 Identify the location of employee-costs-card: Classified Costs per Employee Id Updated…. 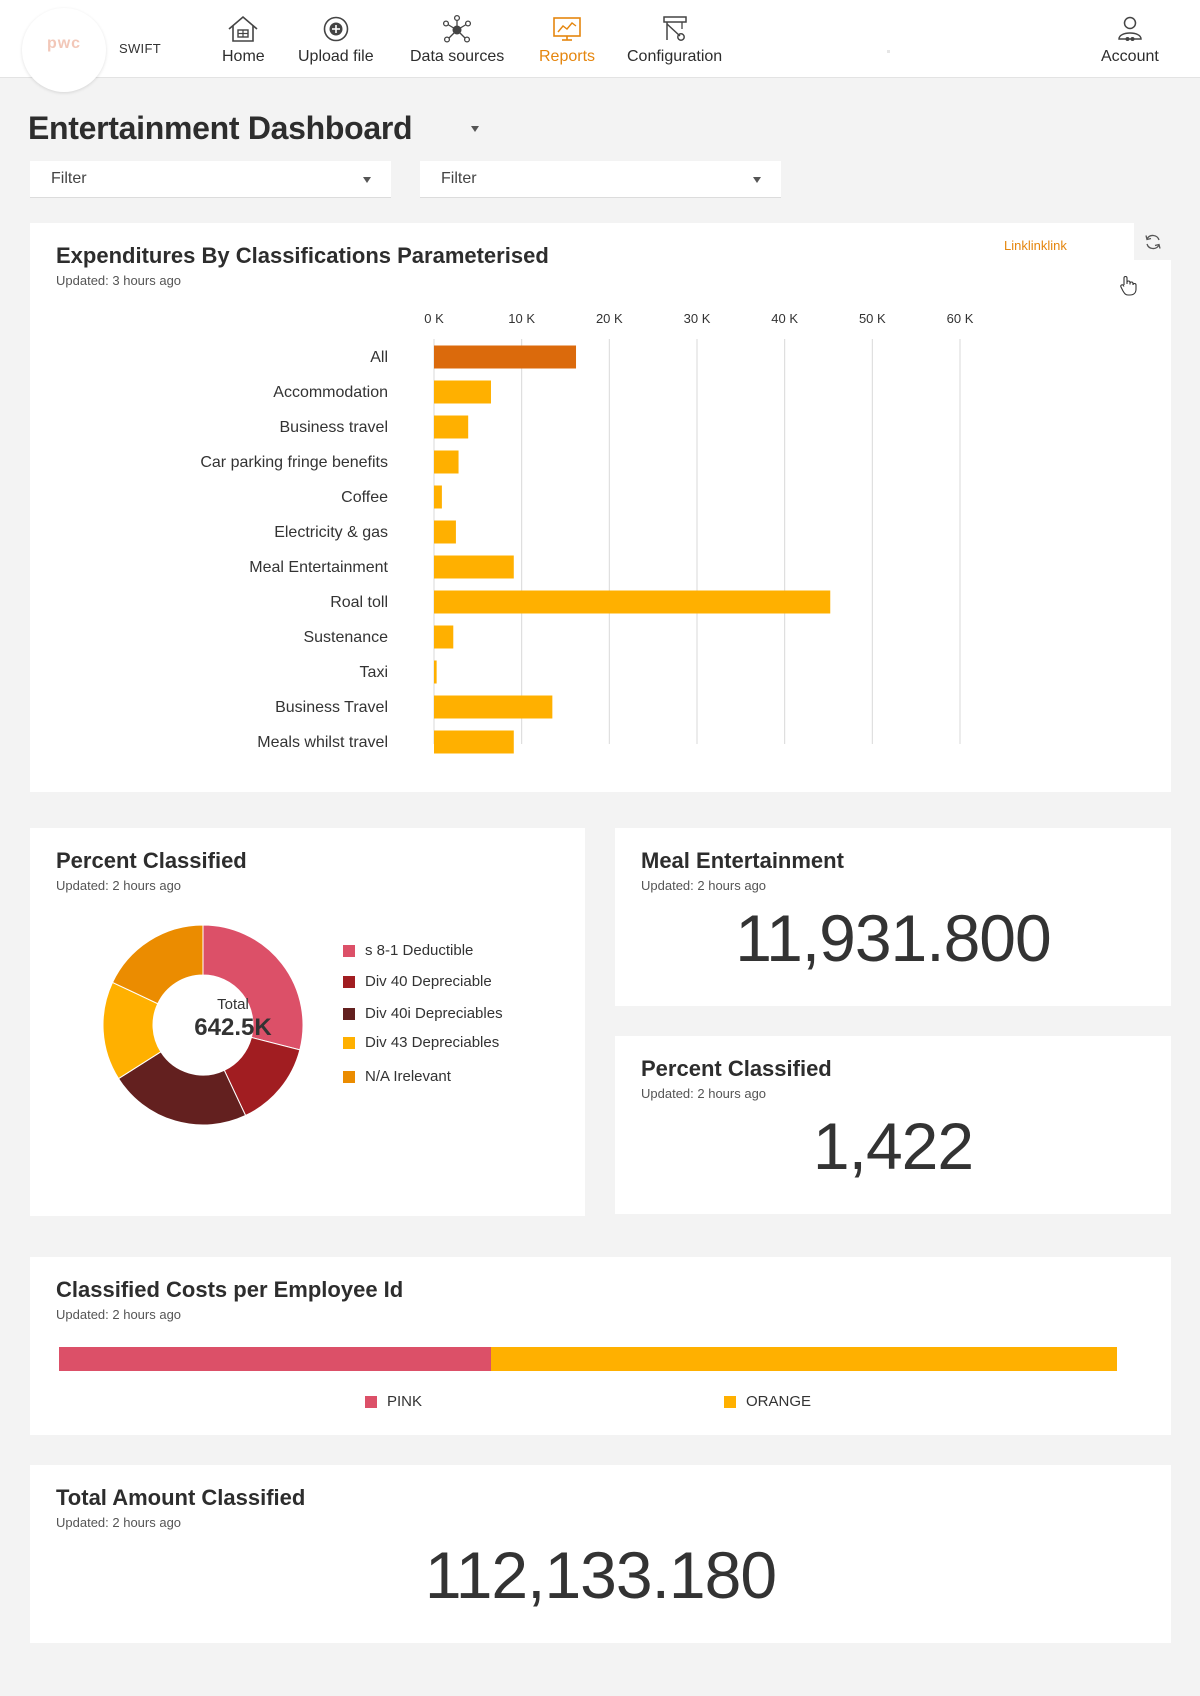
(600, 1346).